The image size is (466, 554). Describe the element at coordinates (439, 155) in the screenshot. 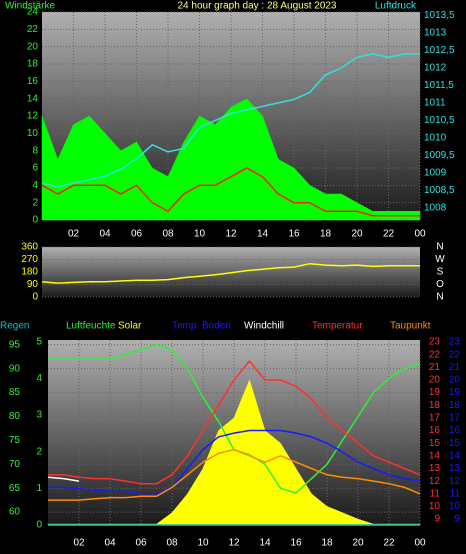

I see `y-tick-label: 1009,5` at that location.